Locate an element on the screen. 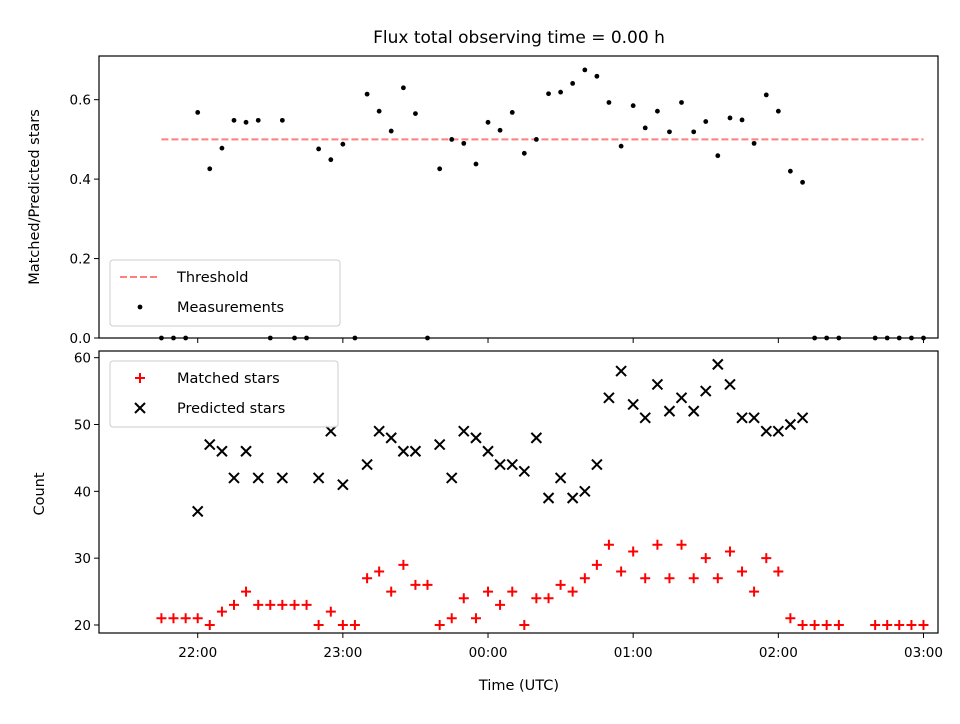 The height and width of the screenshot is (724, 960). legend-measurements-label: Measurements is located at coordinates (230, 308).